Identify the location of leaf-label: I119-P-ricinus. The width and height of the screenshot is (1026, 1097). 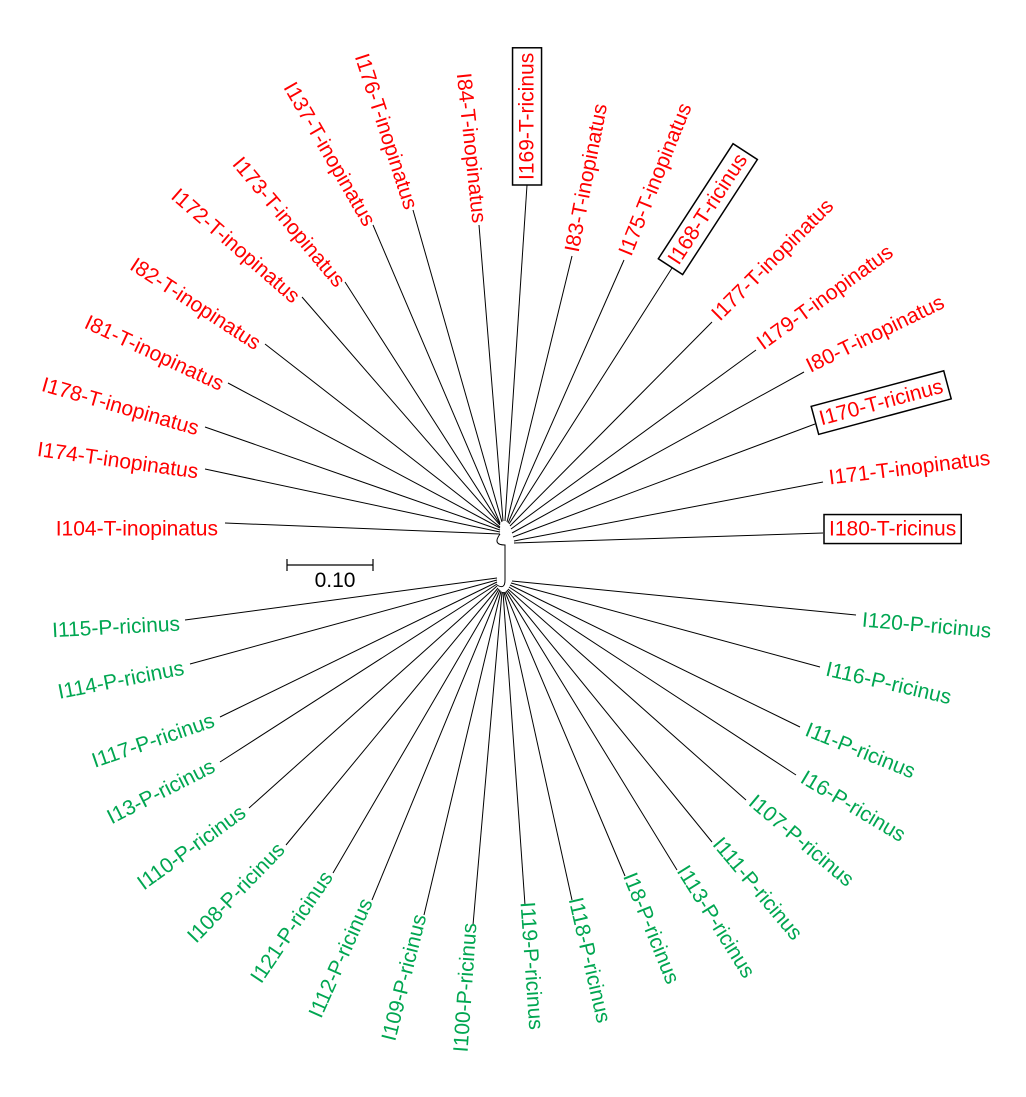
(531, 965).